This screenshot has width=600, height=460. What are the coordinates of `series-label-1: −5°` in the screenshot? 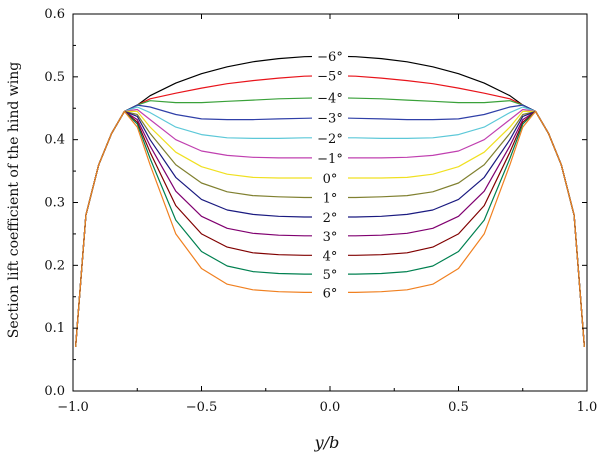 It's located at (330, 77).